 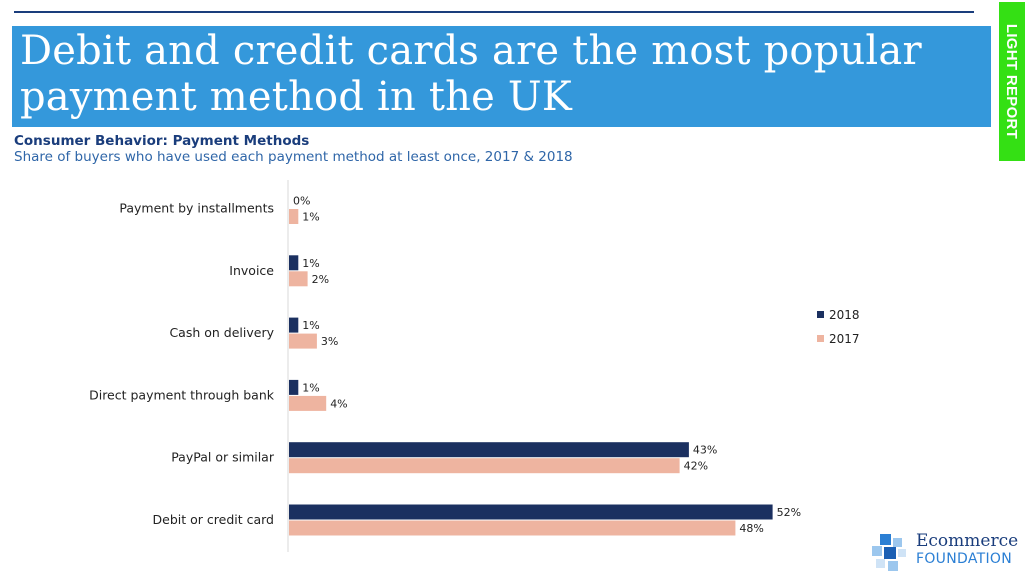 What do you see at coordinates (820, 338) in the screenshot?
I see `legend-swatch-2017` at bounding box center [820, 338].